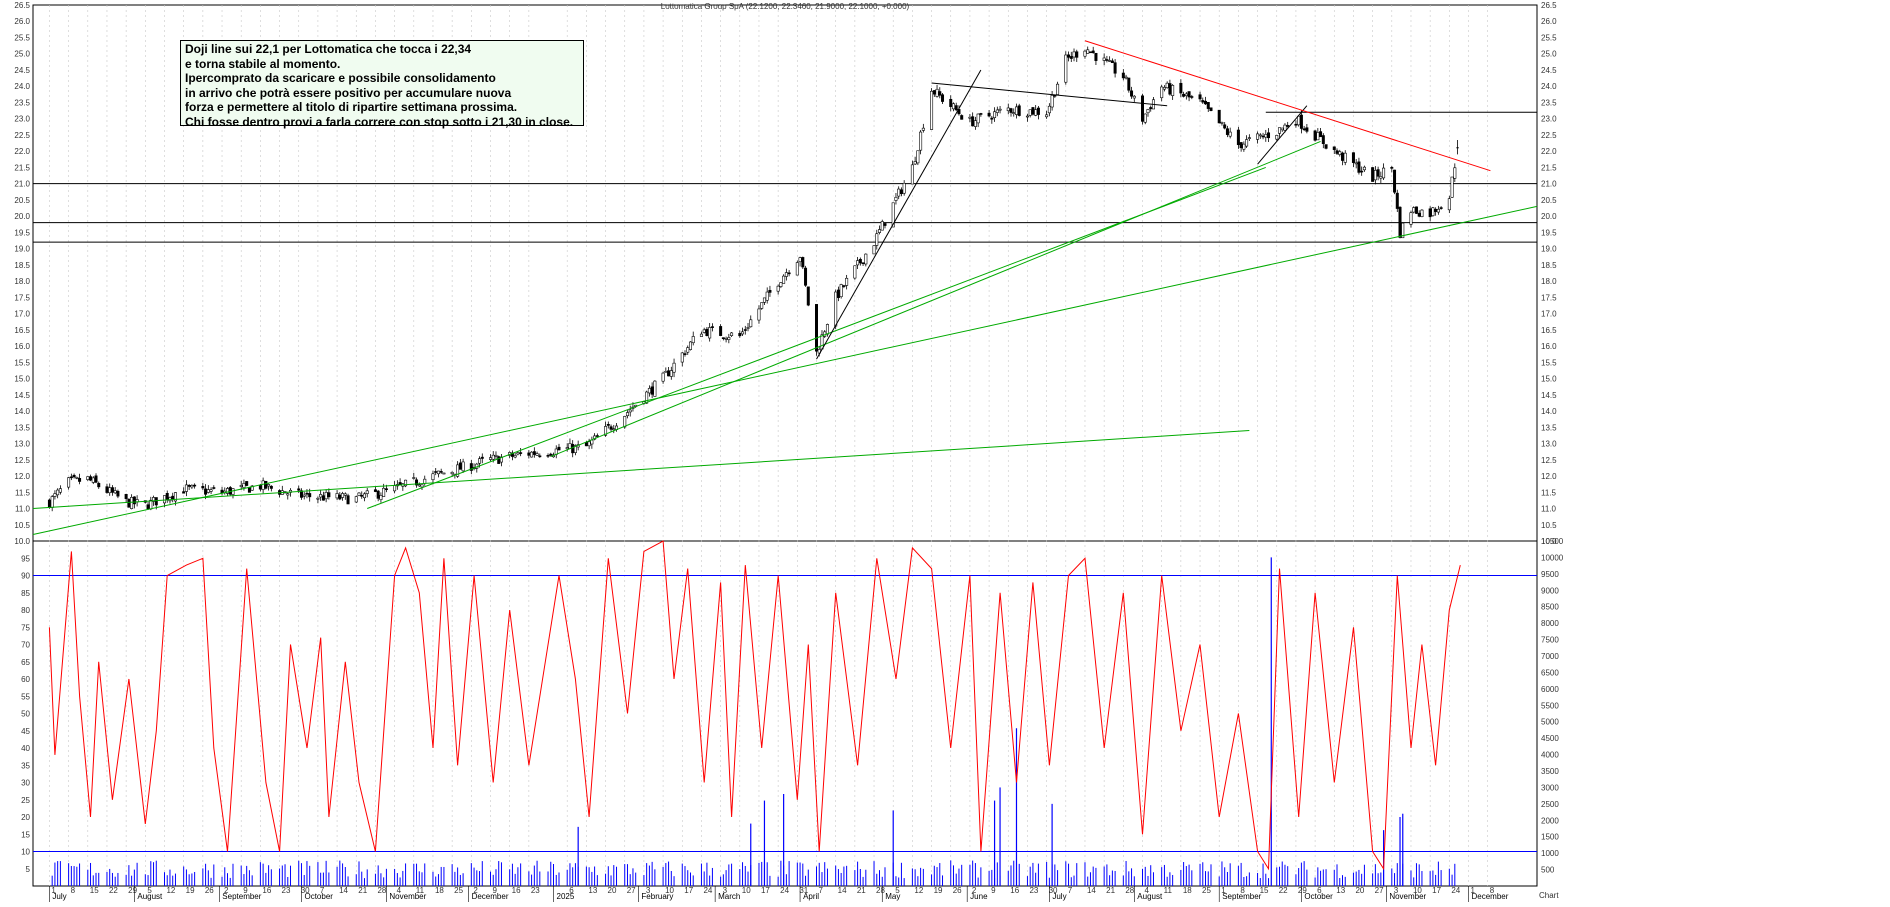 The image size is (1890, 907). I want to click on price-tick-right: 18.5, so click(1549, 265).